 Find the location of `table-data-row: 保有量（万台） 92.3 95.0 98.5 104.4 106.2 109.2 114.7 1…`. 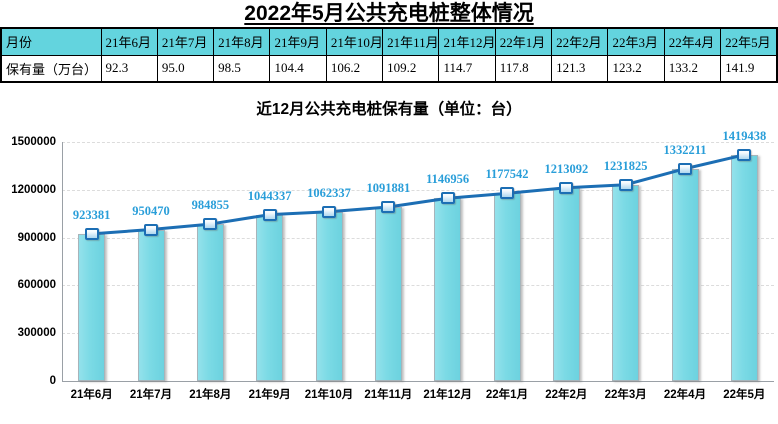

table-data-row: 保有量（万台） 92.3 95.0 98.5 104.4 106.2 109.2 114.7 1… is located at coordinates (389, 68).